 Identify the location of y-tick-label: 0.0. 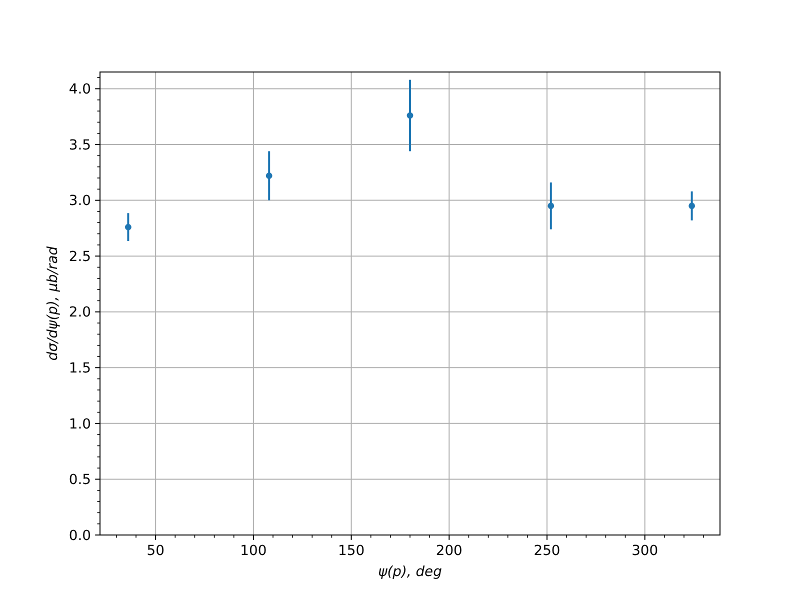
(79, 536).